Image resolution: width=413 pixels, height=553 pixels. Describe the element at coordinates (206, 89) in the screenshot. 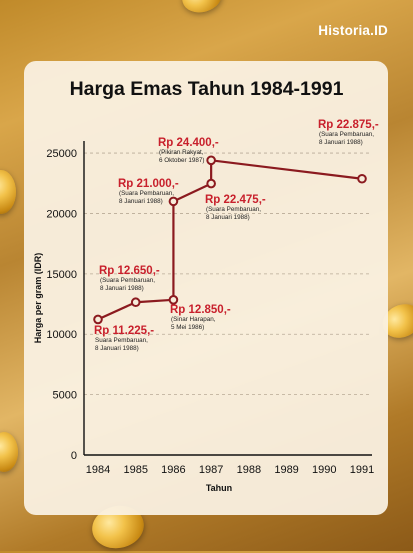

I see `chart-title: Harga Emas Tahun 1984-1991` at that location.